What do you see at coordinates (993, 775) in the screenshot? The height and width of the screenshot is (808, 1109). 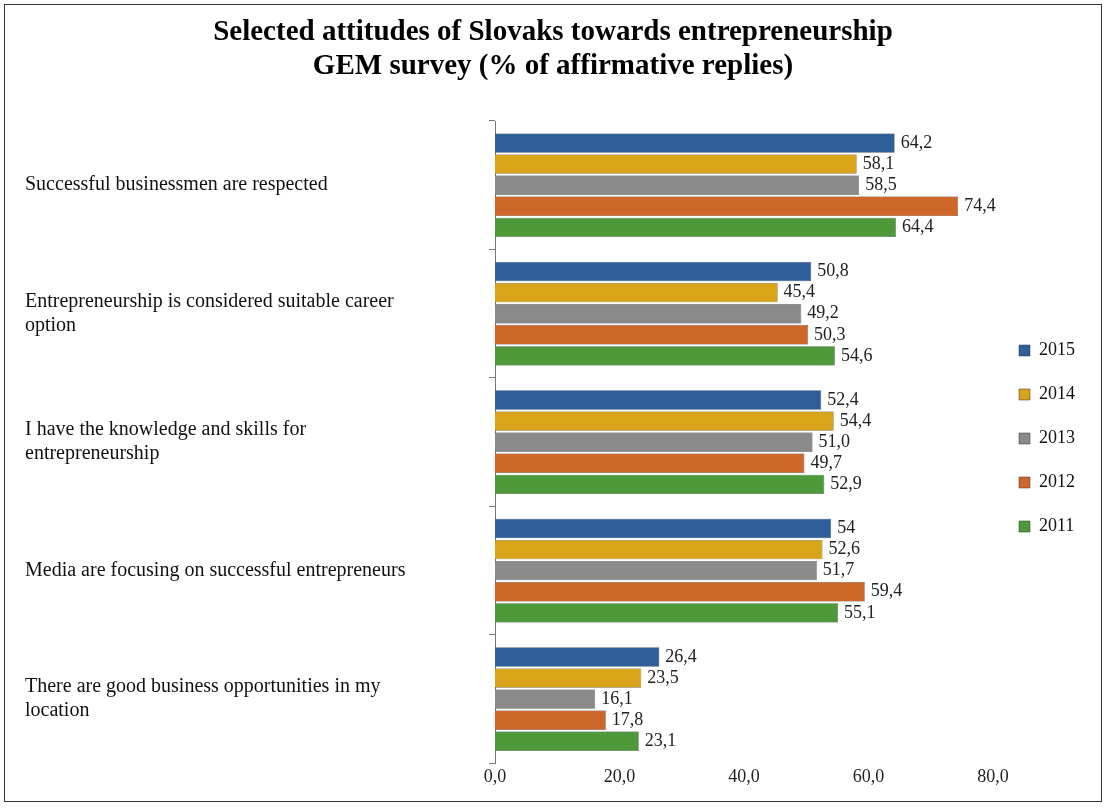 I see `x-tick-label: 80,0` at bounding box center [993, 775].